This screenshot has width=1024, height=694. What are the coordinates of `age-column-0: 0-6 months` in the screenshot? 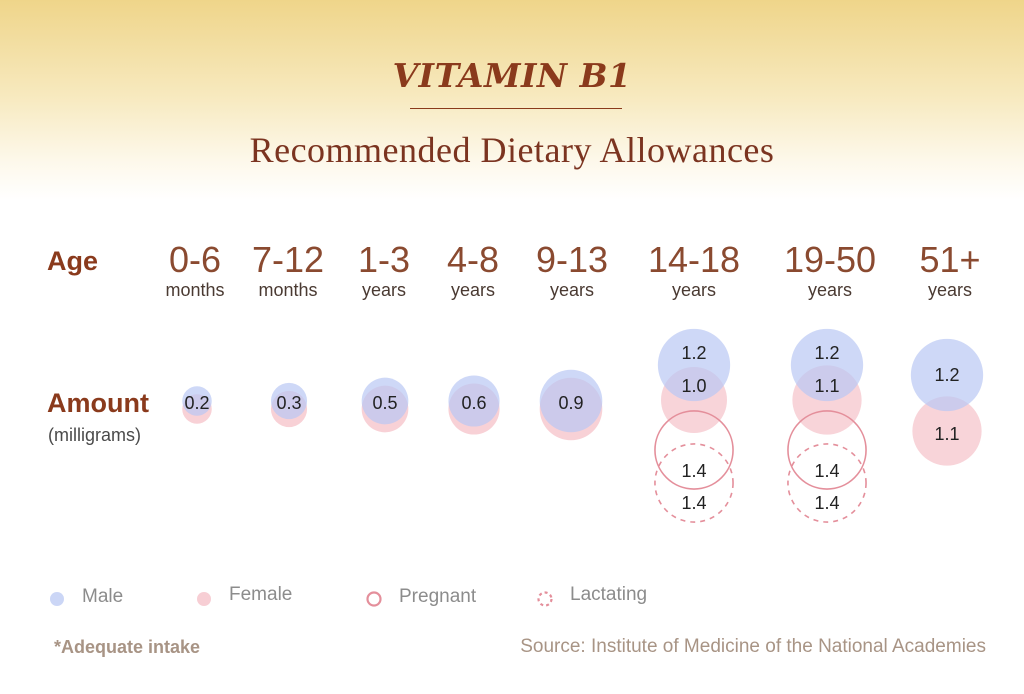 It's located at (195, 270).